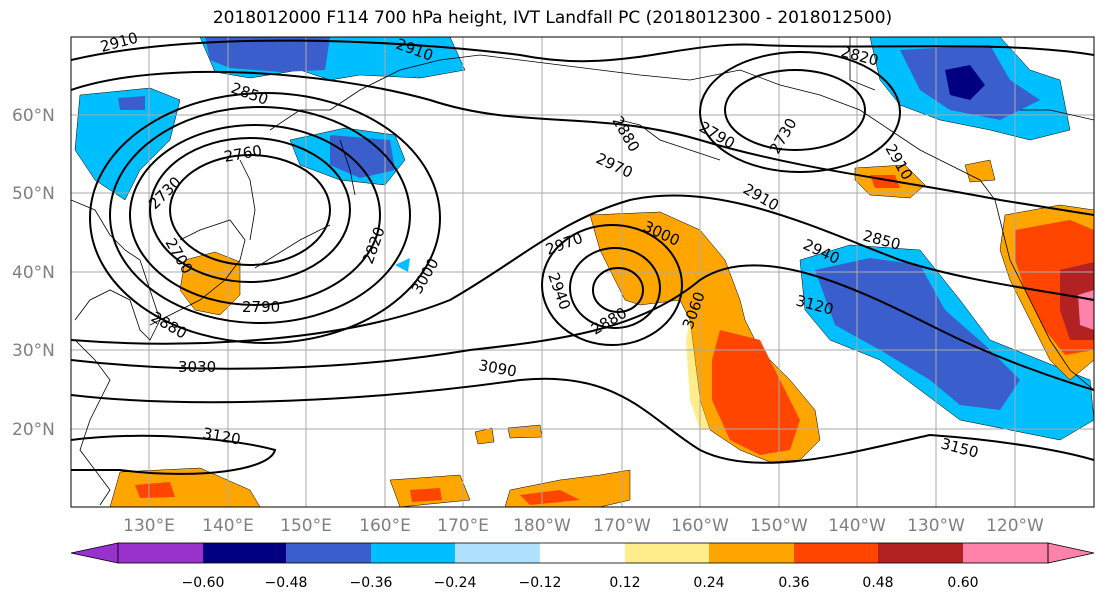 This screenshot has width=1105, height=601. I want to click on colorbar-tick-label: 0.60, so click(962, 583).